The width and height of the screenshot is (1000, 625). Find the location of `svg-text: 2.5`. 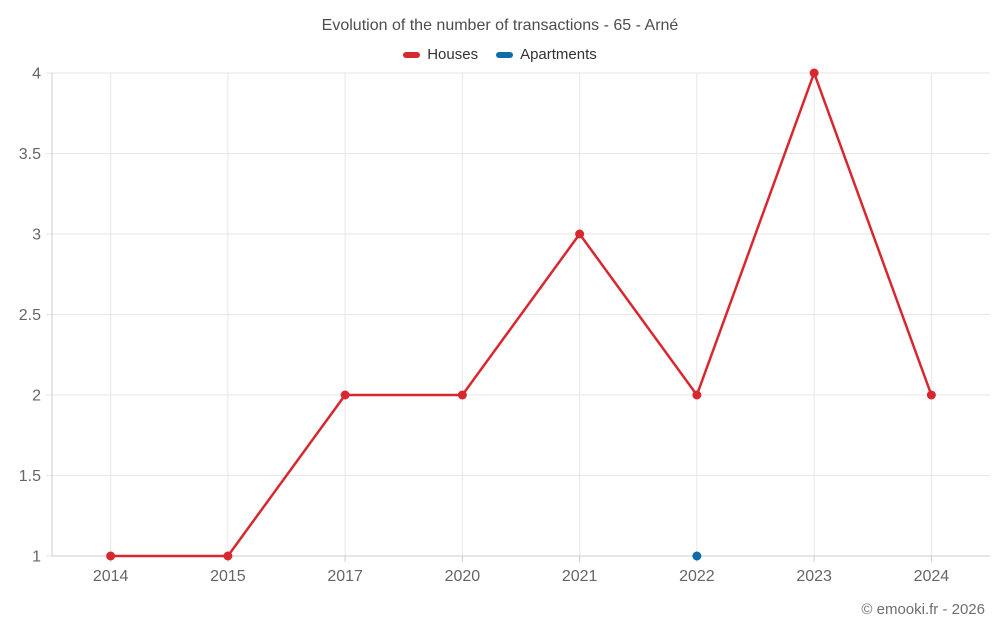

svg-text: 2.5 is located at coordinates (30, 315).